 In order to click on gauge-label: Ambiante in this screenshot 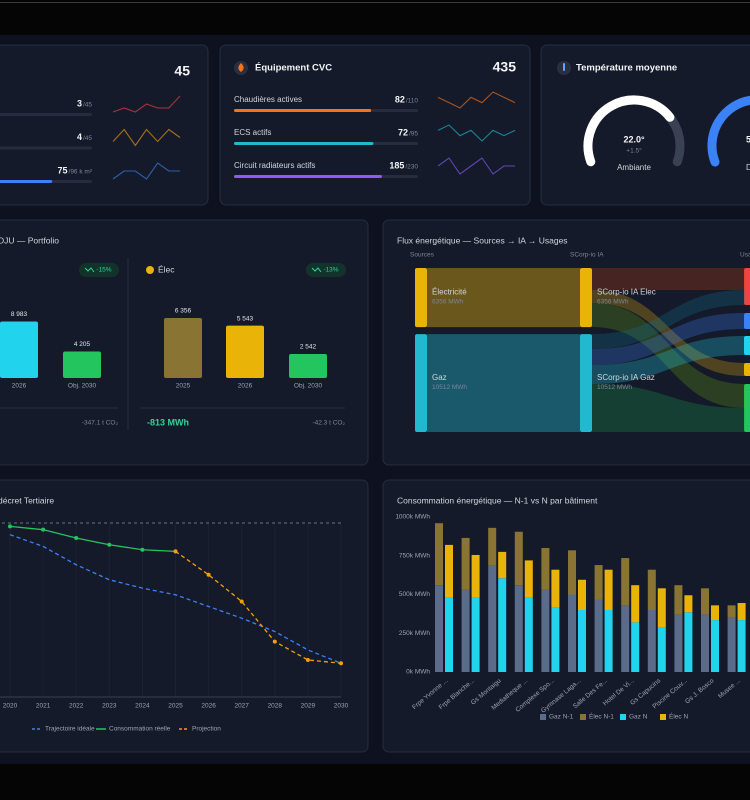, I will do `click(634, 167)`.